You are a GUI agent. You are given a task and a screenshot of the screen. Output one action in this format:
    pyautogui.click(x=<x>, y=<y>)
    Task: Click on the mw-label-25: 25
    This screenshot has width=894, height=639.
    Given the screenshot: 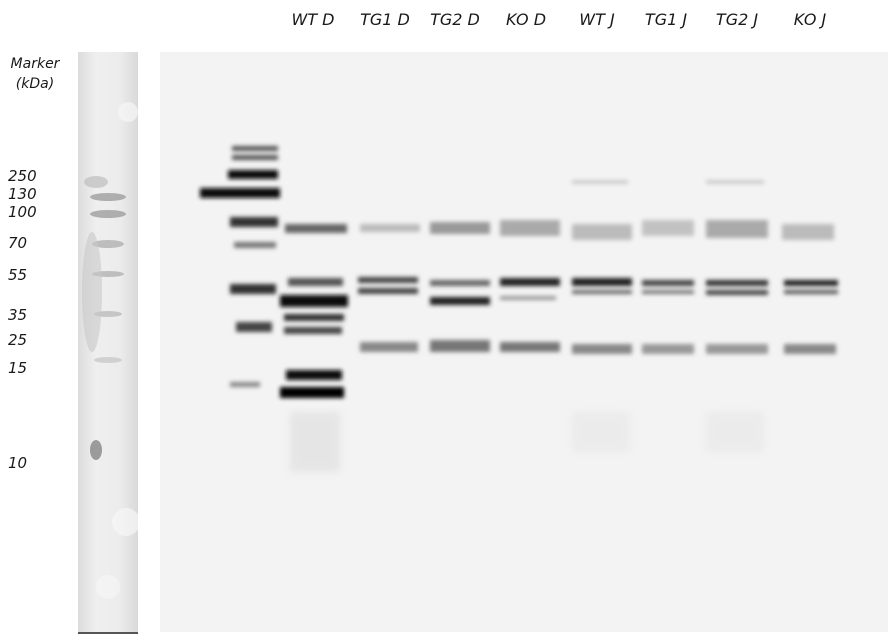 What is the action you would take?
    pyautogui.click(x=30, y=340)
    